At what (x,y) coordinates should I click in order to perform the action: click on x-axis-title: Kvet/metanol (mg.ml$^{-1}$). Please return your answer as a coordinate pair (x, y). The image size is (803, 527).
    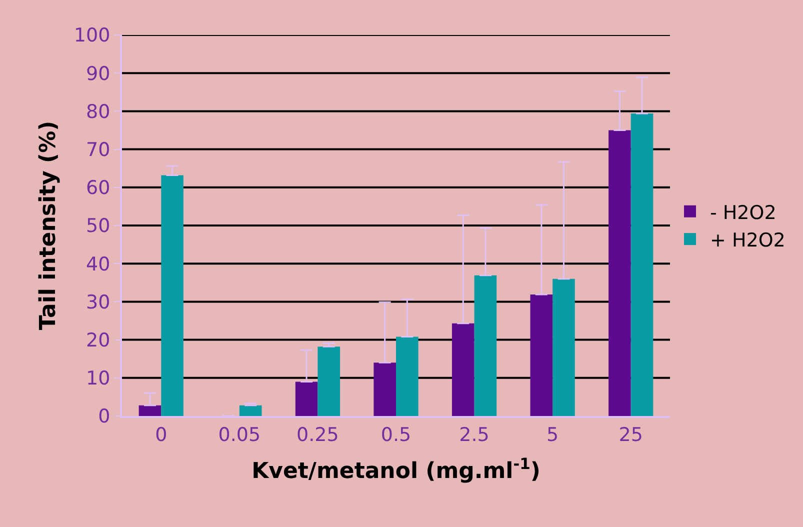
    Looking at the image, I should click on (396, 469).